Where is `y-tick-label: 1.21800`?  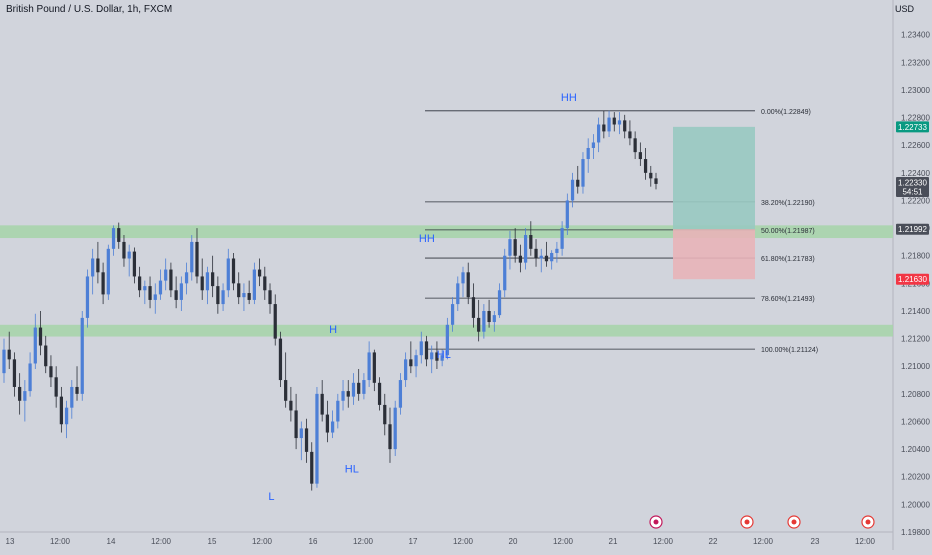 y-tick-label: 1.21800 is located at coordinates (915, 256).